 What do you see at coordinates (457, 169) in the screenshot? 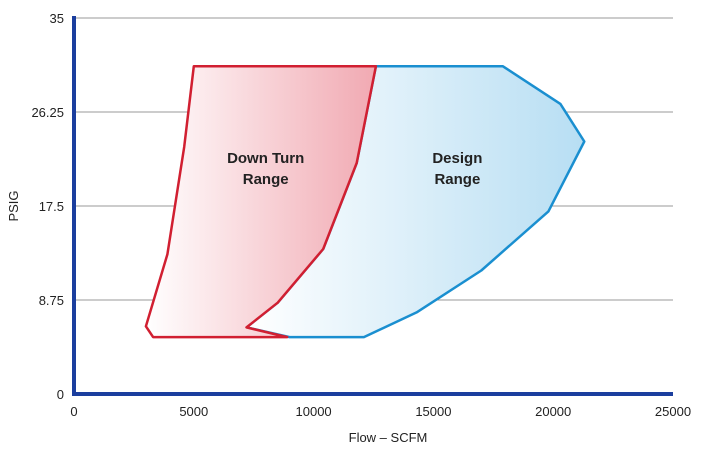
I see `design-range-label: Design Range` at bounding box center [457, 169].